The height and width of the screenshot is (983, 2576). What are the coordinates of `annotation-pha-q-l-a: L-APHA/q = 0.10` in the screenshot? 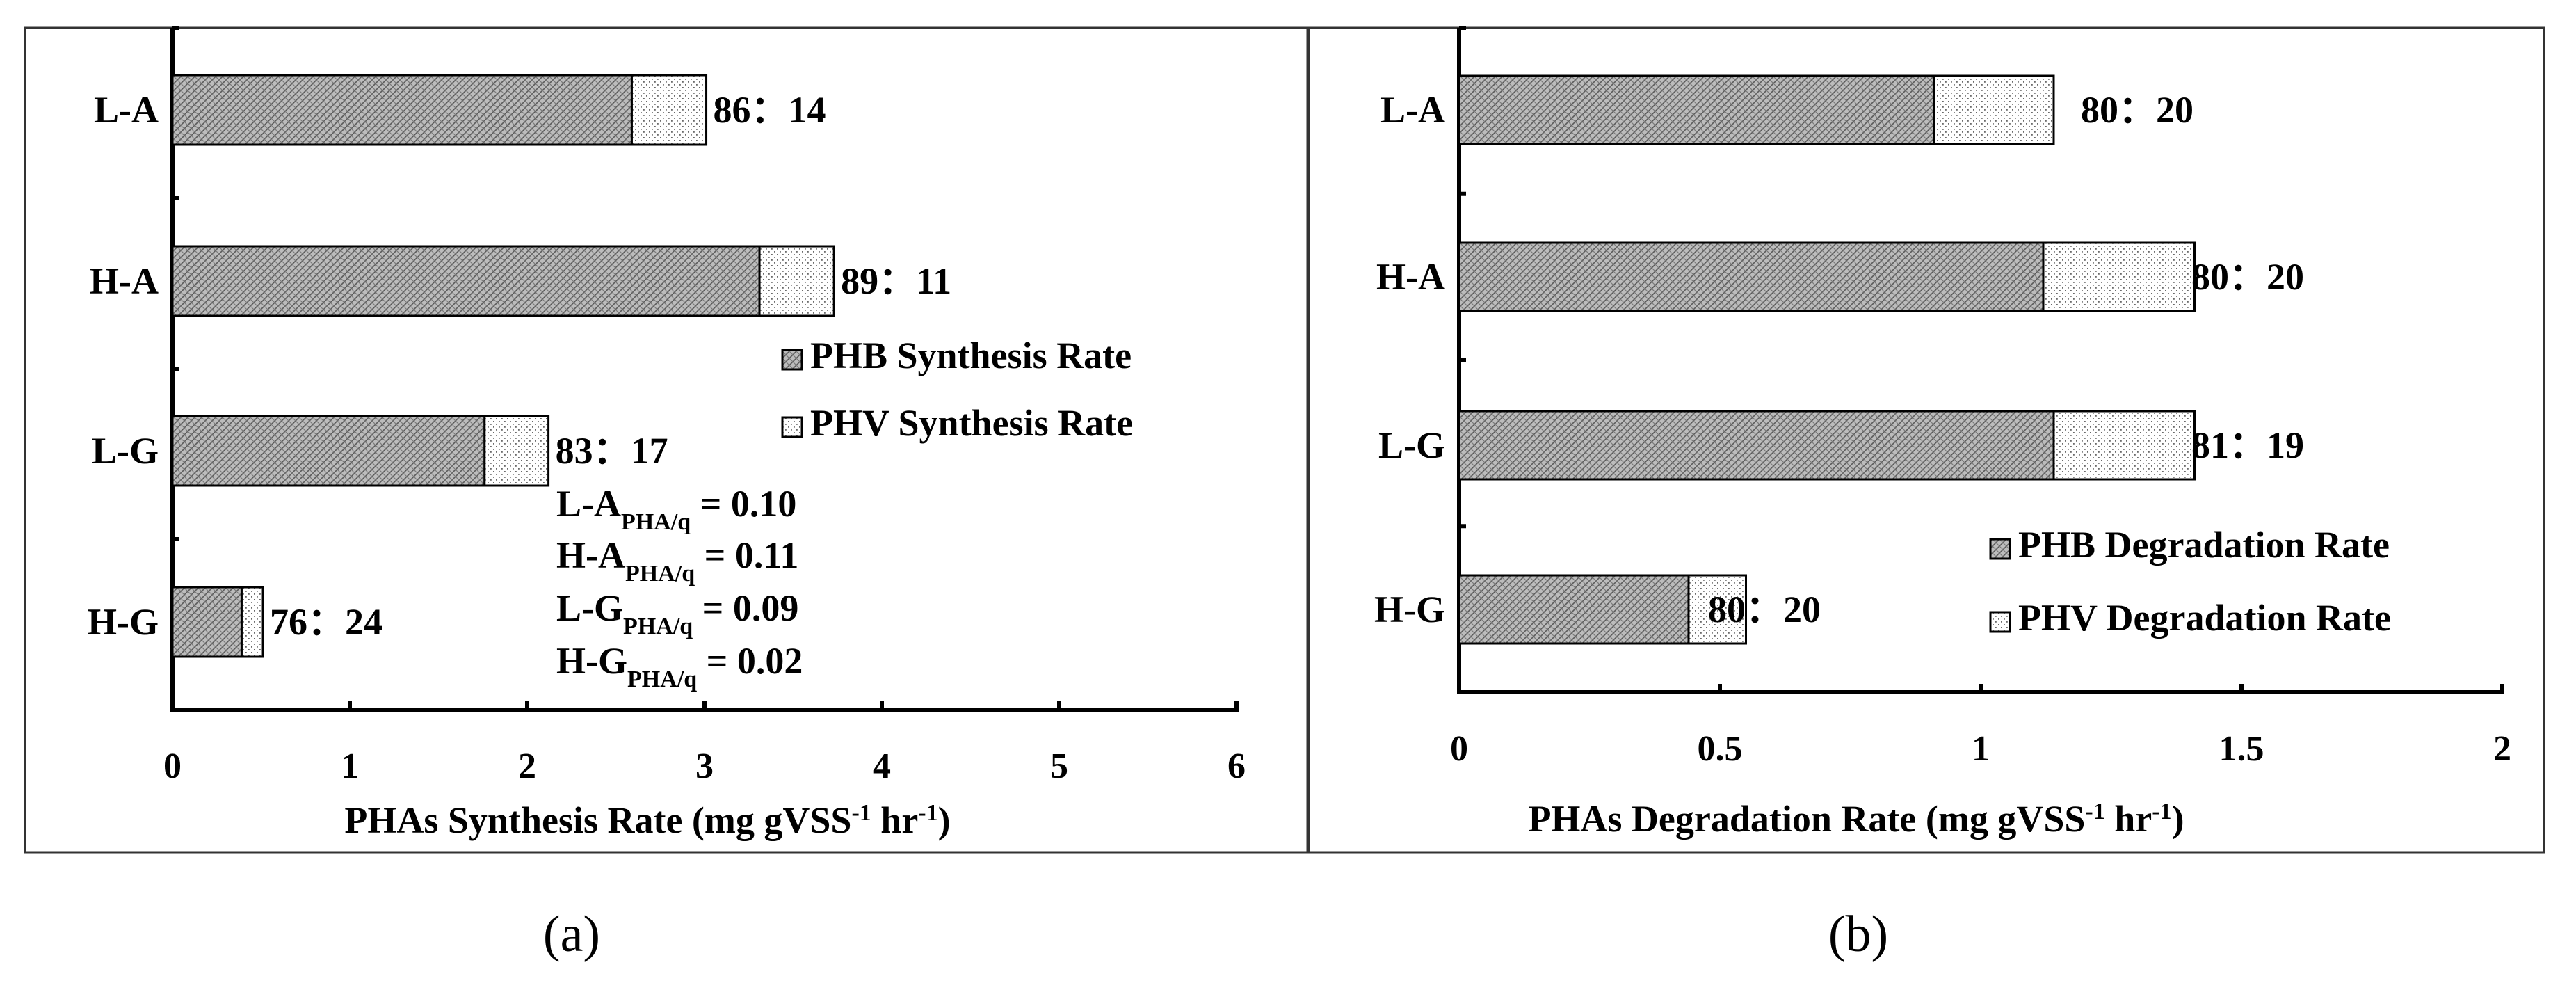 It's located at (676, 509).